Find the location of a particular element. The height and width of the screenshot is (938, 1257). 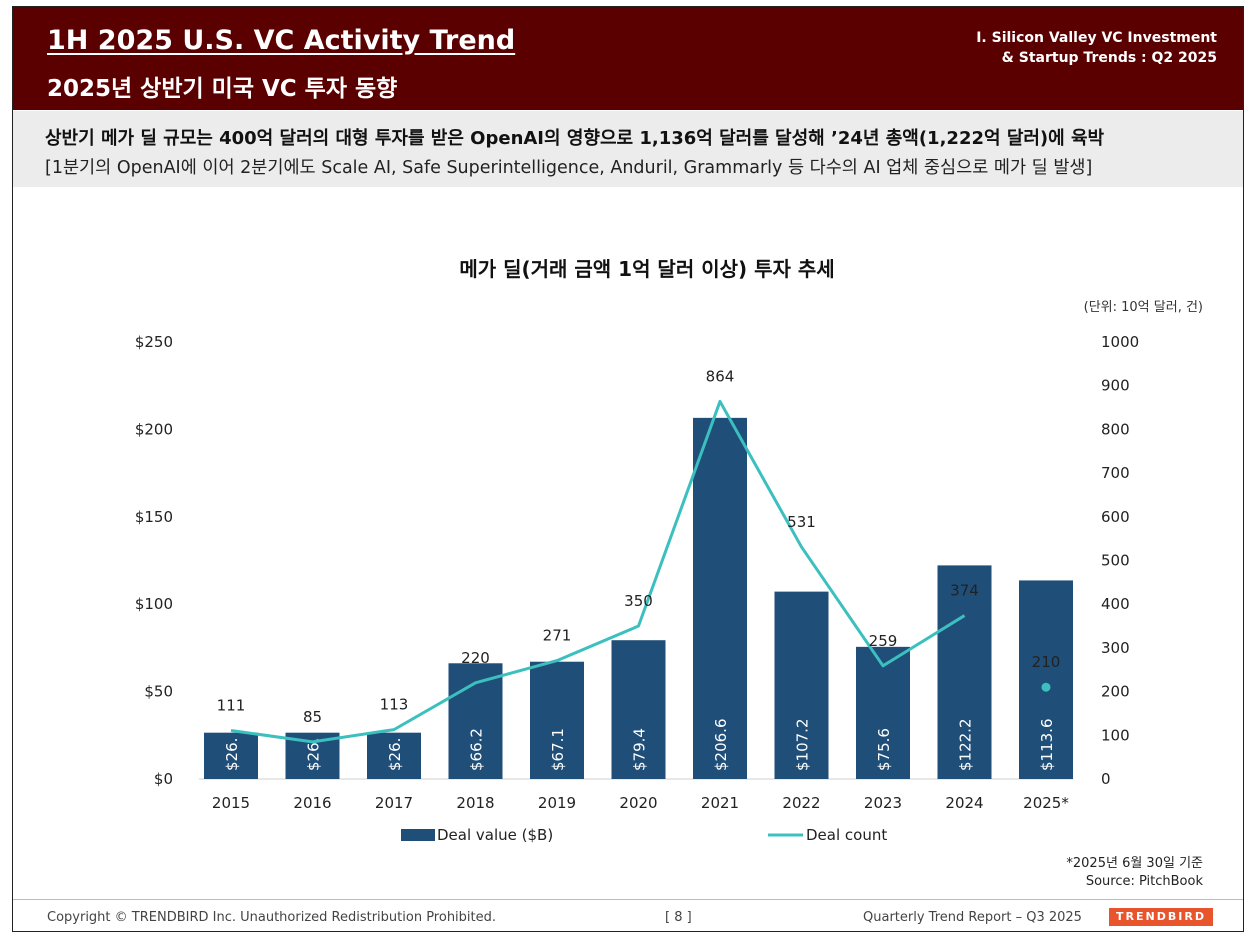

footer-report-name: Quarterly Trend Report – Q3 2025 is located at coordinates (972, 917).